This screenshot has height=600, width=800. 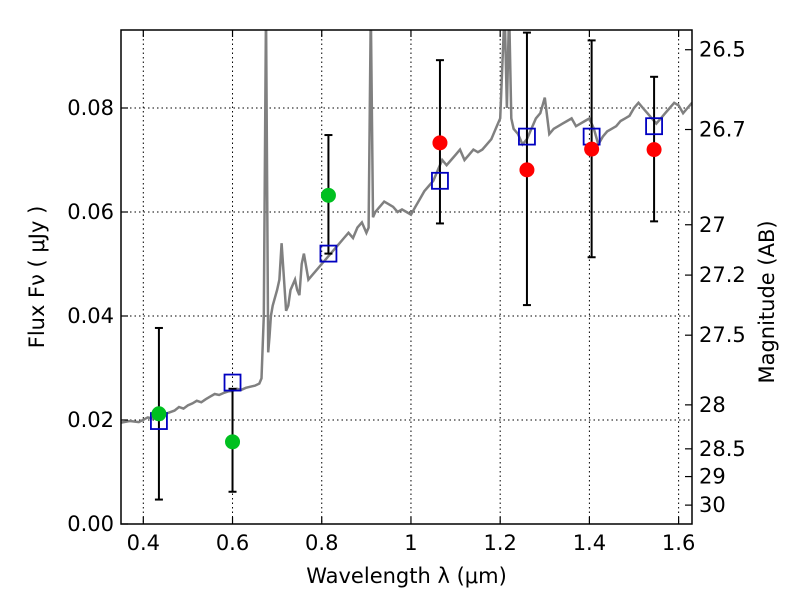 I want to click on x-tick-labels: 0.4 0.6 0.8 1 1.2 1.4 1.6, so click(x=411, y=543).